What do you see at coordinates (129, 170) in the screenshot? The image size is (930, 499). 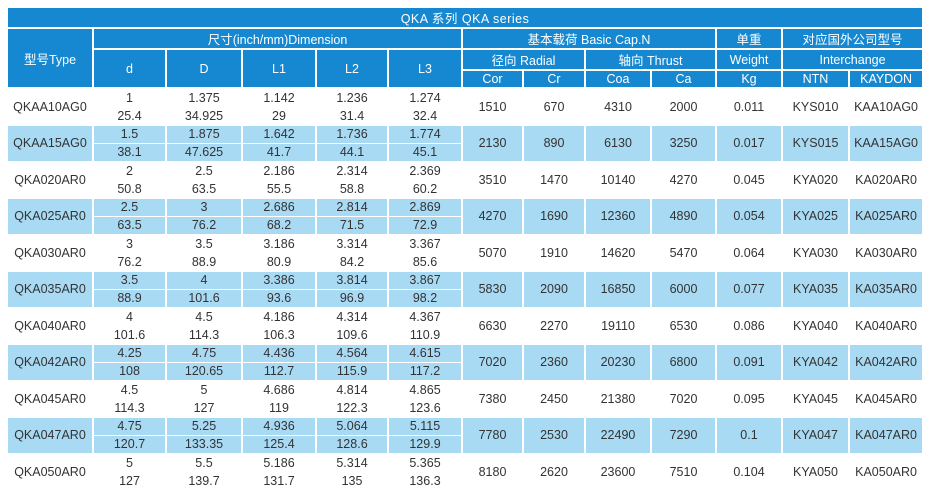 I see `inch-value: 2` at bounding box center [129, 170].